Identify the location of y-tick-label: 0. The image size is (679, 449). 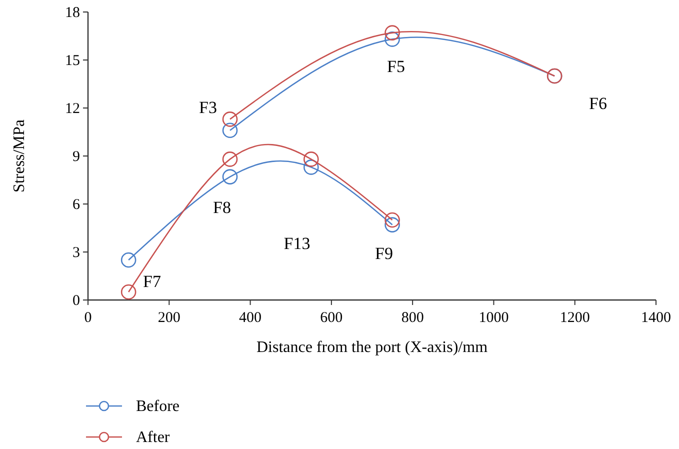
(76, 301).